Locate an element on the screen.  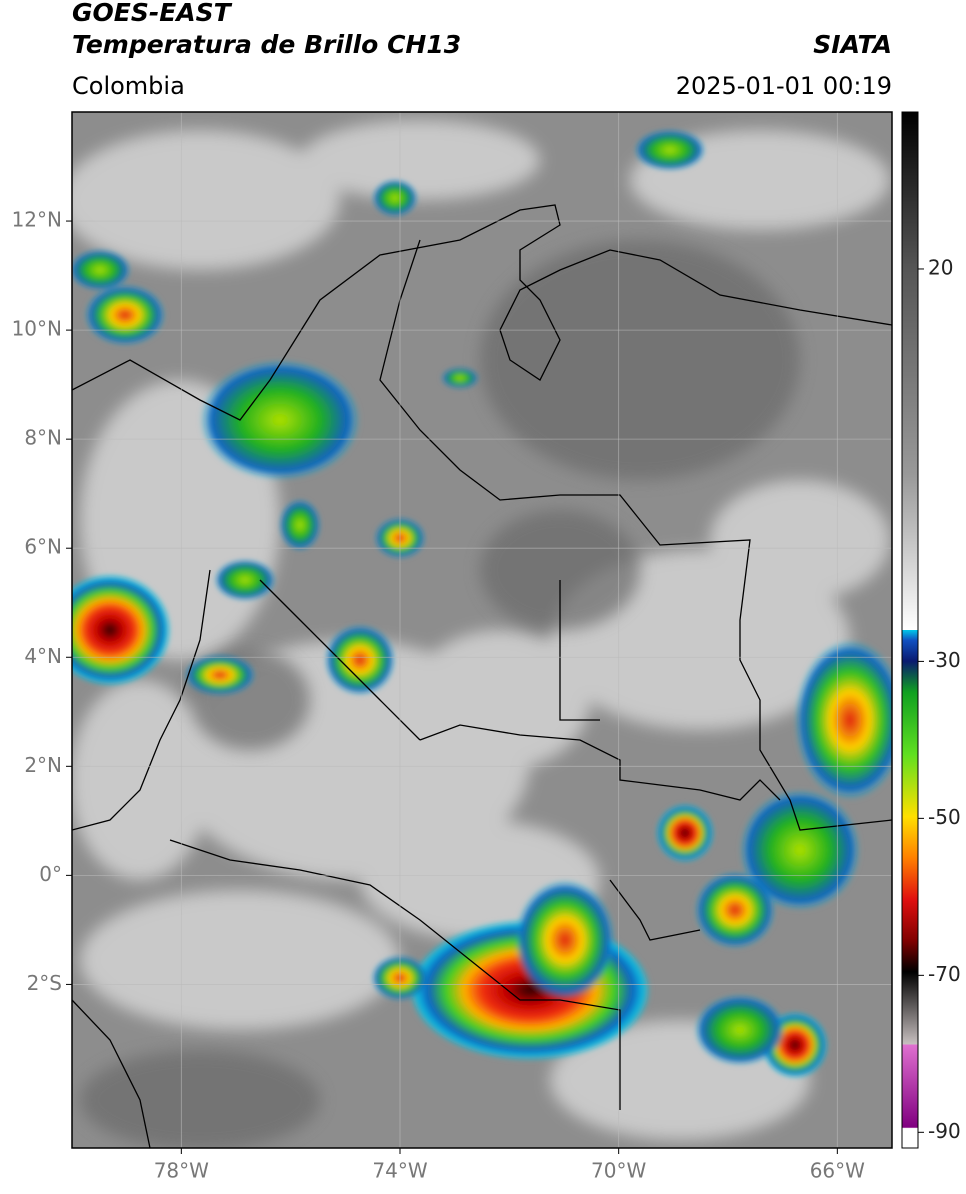
y-tick-label: 4°N is located at coordinates (43, 656).